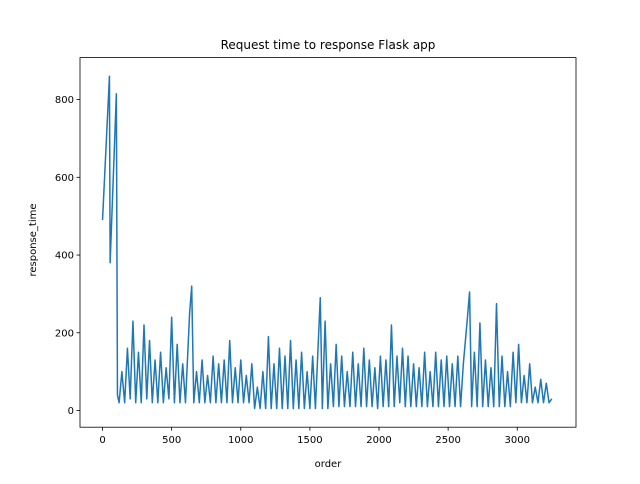  What do you see at coordinates (33, 239) in the screenshot?
I see `y-axis-label: response_time` at bounding box center [33, 239].